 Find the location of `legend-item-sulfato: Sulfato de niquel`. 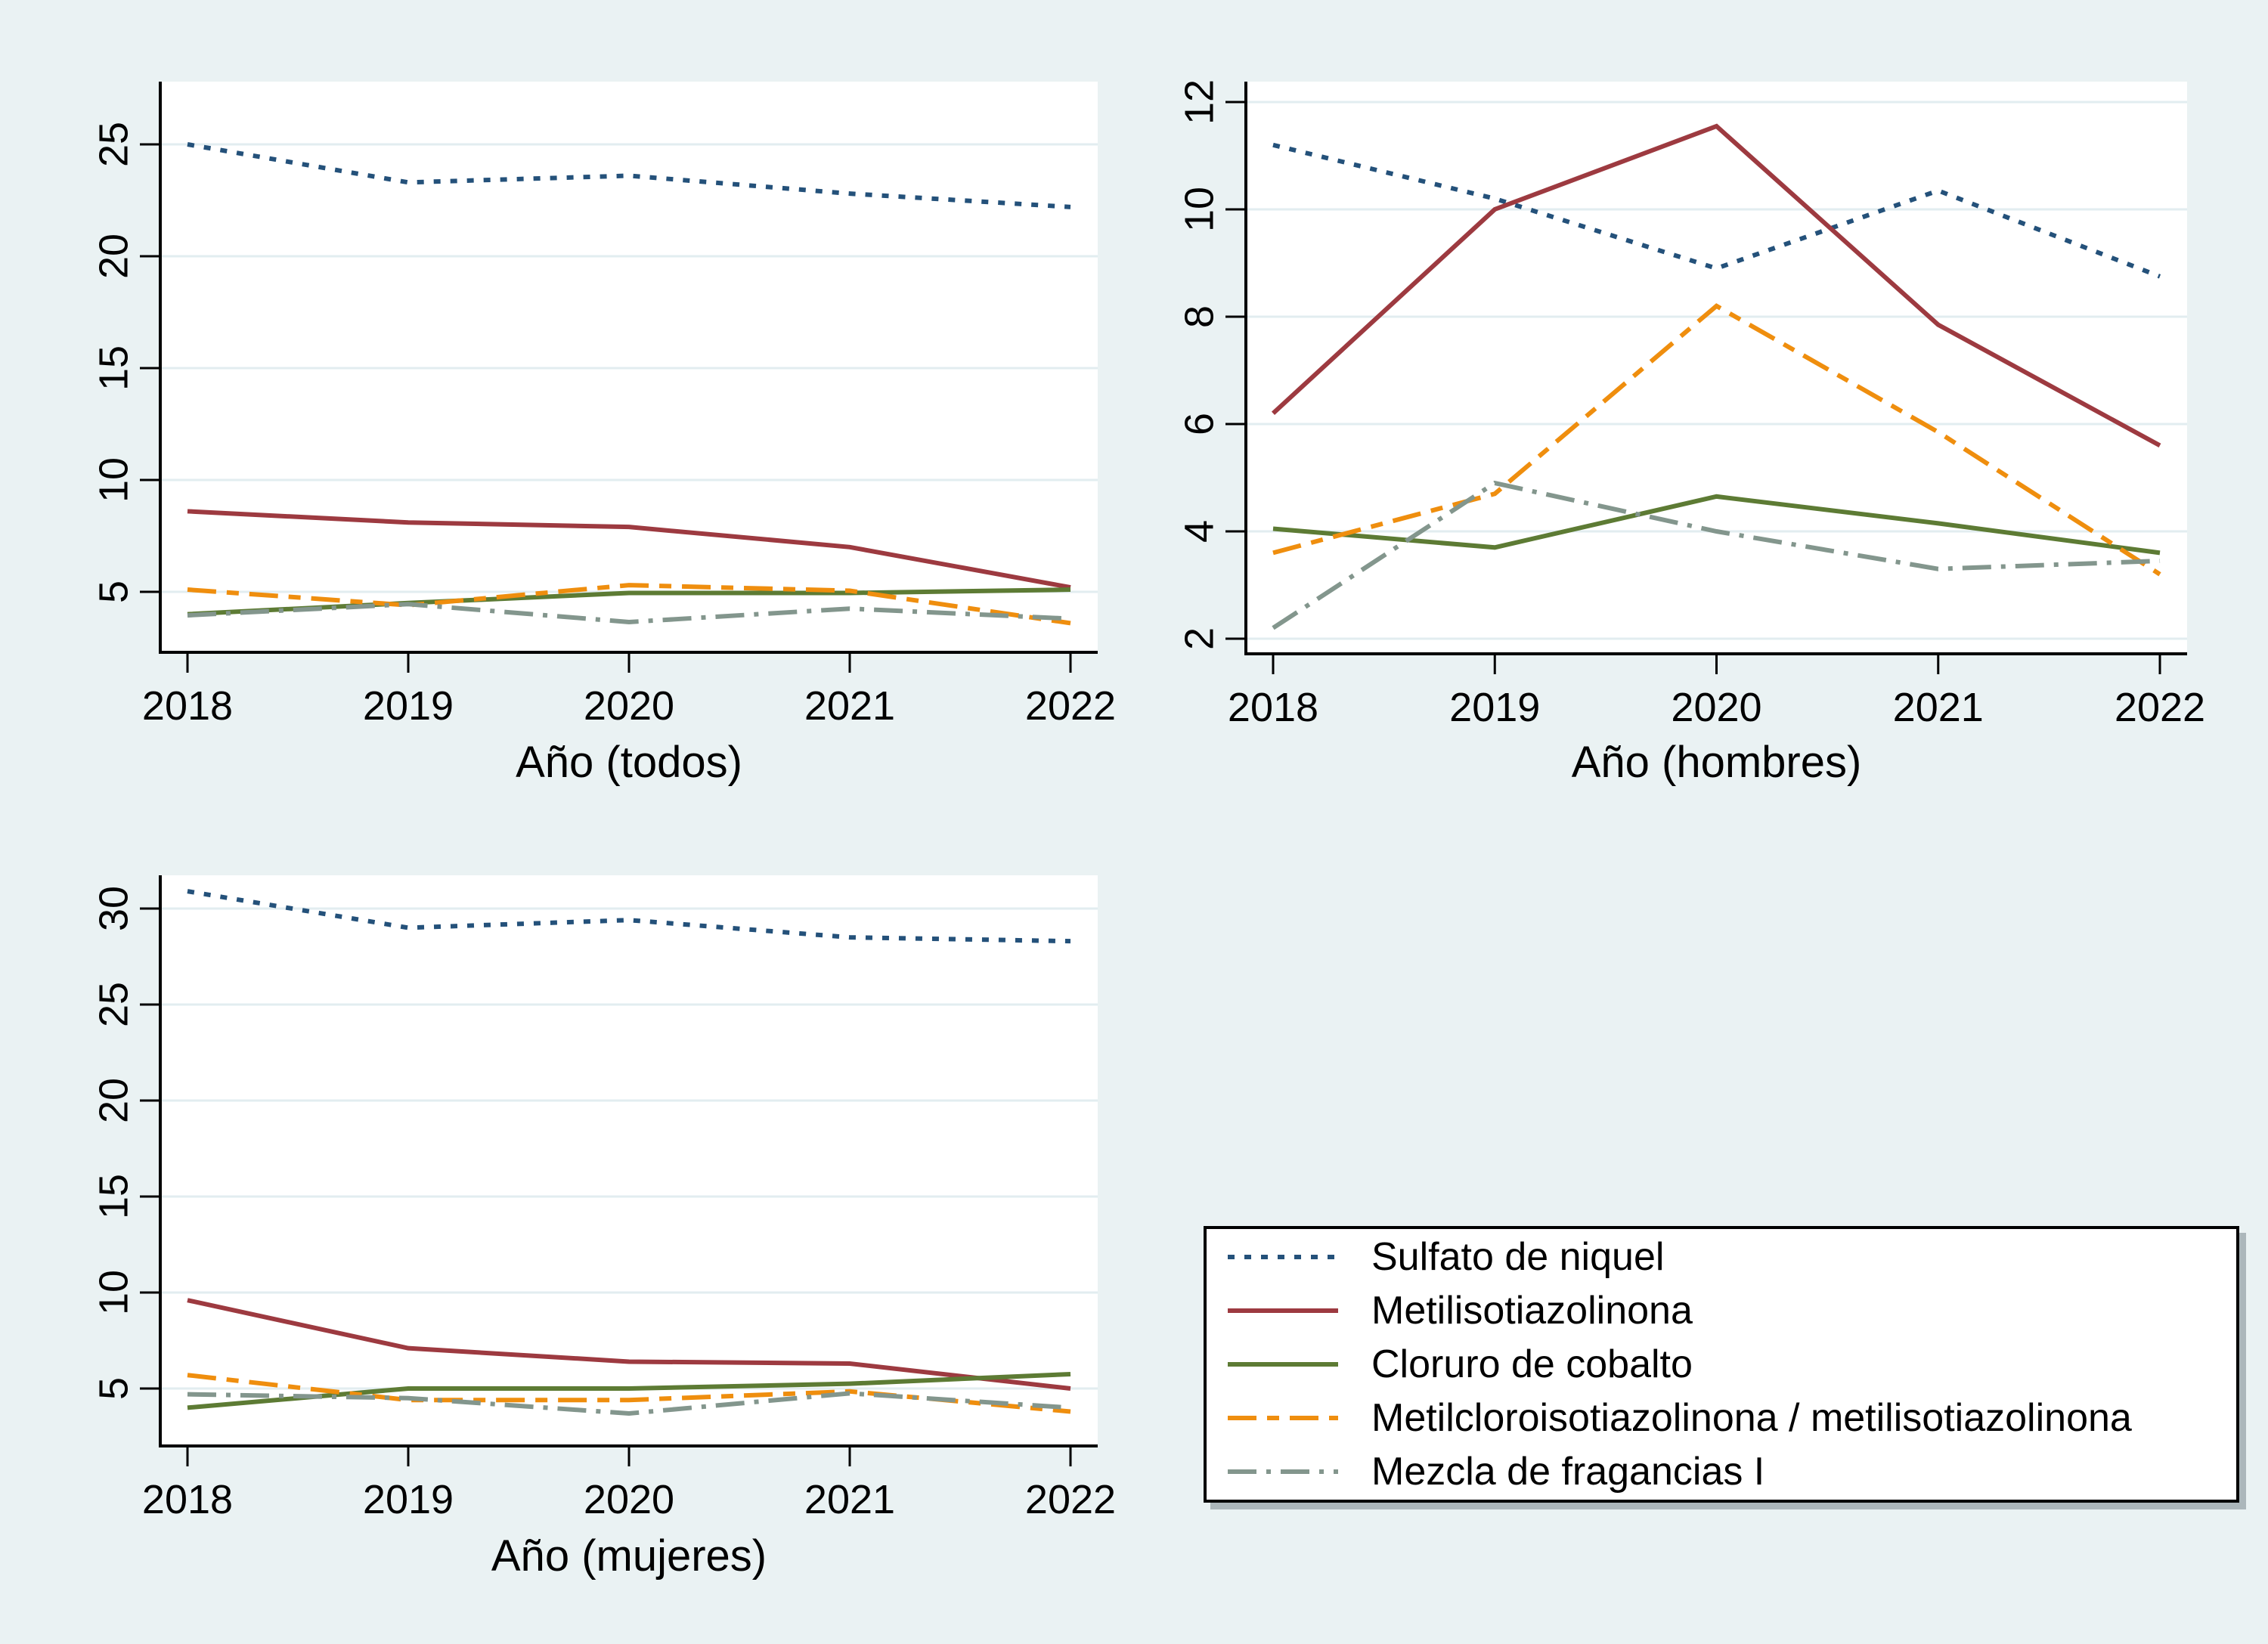

legend-item-sulfato: Sulfato de niquel is located at coordinates (1721, 1257).